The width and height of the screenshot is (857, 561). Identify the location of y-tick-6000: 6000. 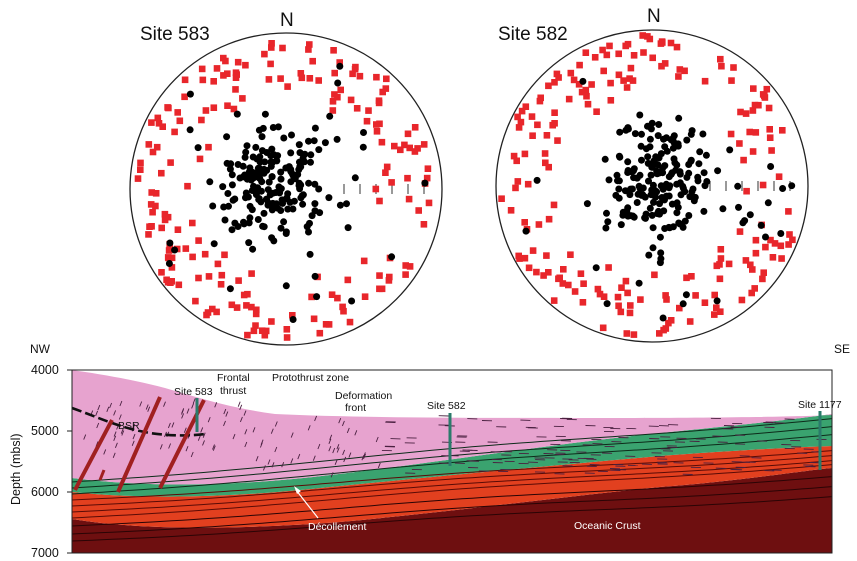
(45, 492).